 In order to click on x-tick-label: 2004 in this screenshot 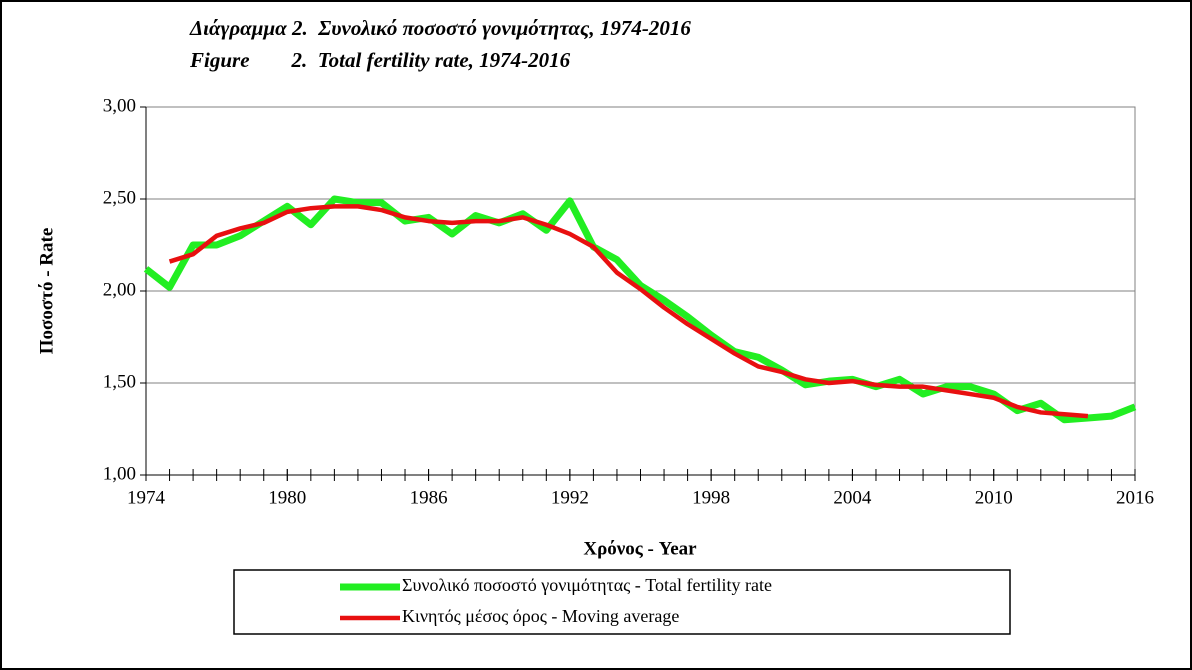, I will do `click(852, 497)`.